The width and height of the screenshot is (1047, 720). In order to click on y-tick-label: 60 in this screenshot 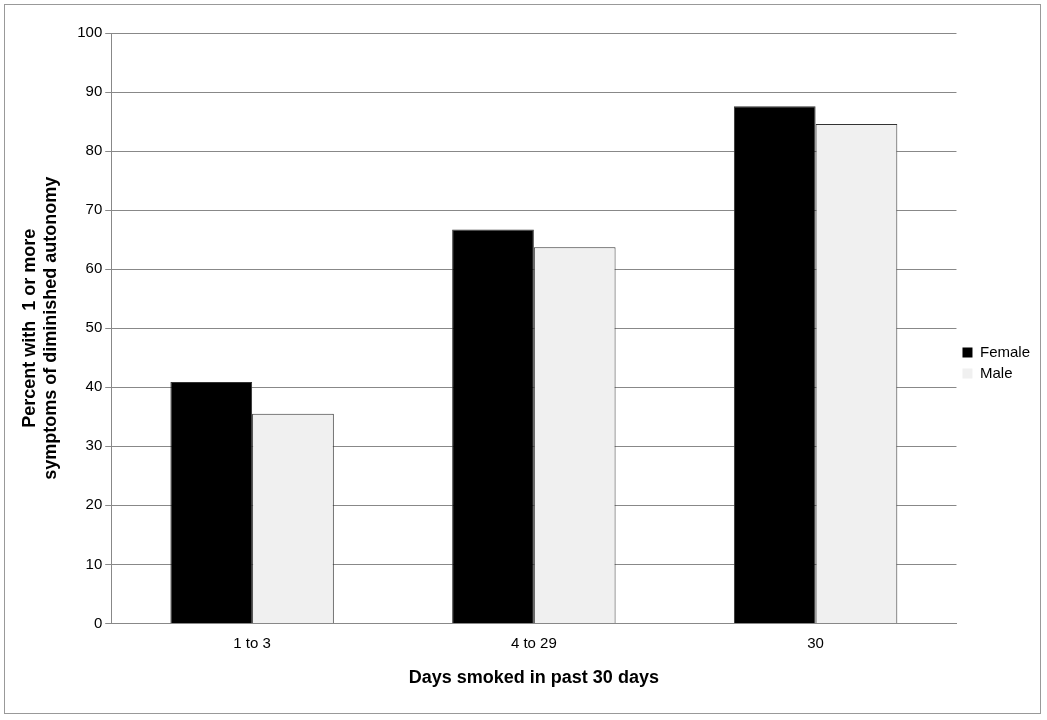, I will do `click(94, 268)`.